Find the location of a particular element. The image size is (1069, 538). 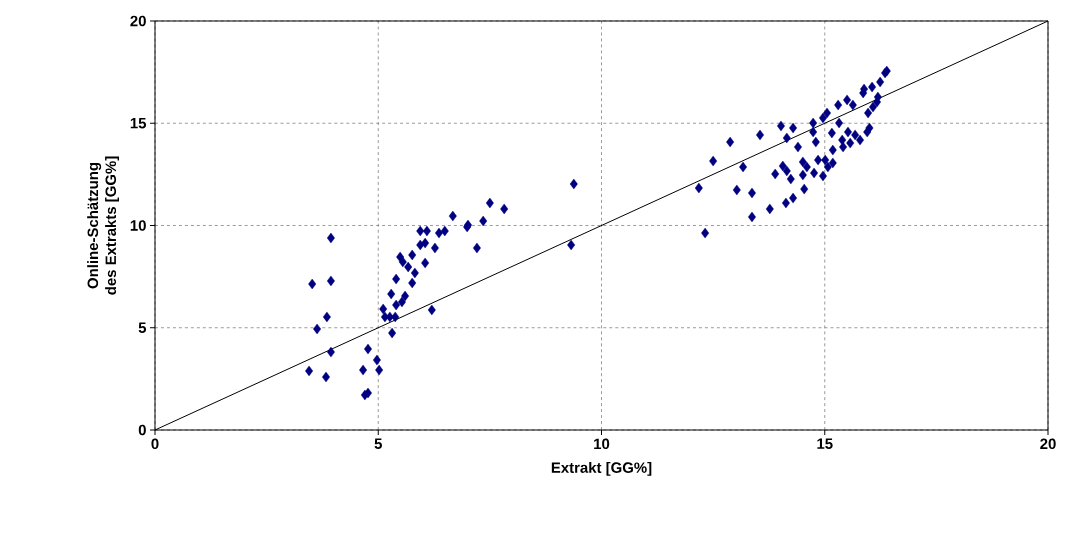

y-tick-label: 10 is located at coordinates (138, 225).